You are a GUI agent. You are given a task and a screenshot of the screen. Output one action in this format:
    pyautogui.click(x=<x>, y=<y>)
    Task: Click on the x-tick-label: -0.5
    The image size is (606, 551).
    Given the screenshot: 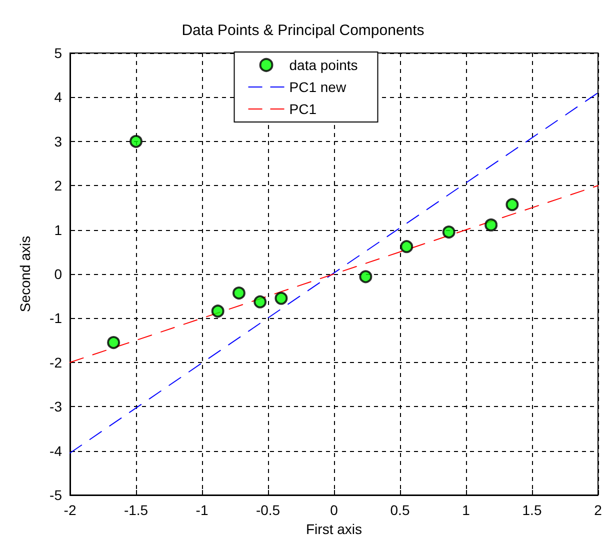 What is the action you would take?
    pyautogui.click(x=268, y=510)
    